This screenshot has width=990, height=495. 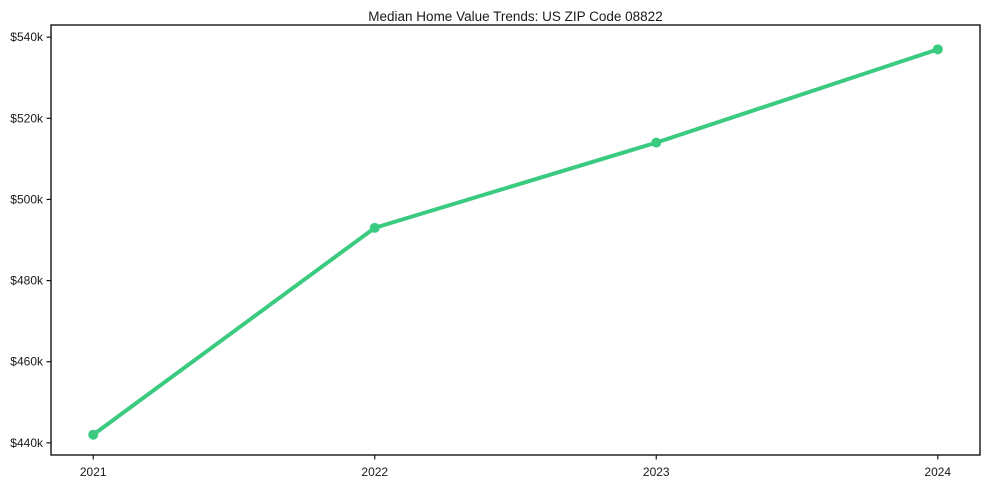 What do you see at coordinates (27, 118) in the screenshot?
I see `y-tick-label: $520k` at bounding box center [27, 118].